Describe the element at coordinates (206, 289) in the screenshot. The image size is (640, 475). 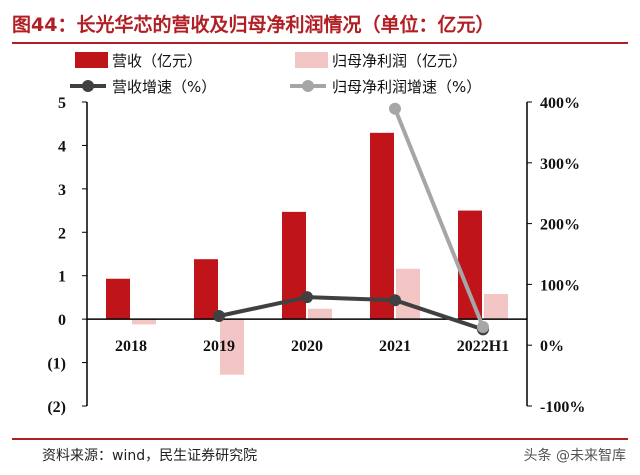
I see `revenue-bar-2019` at that location.